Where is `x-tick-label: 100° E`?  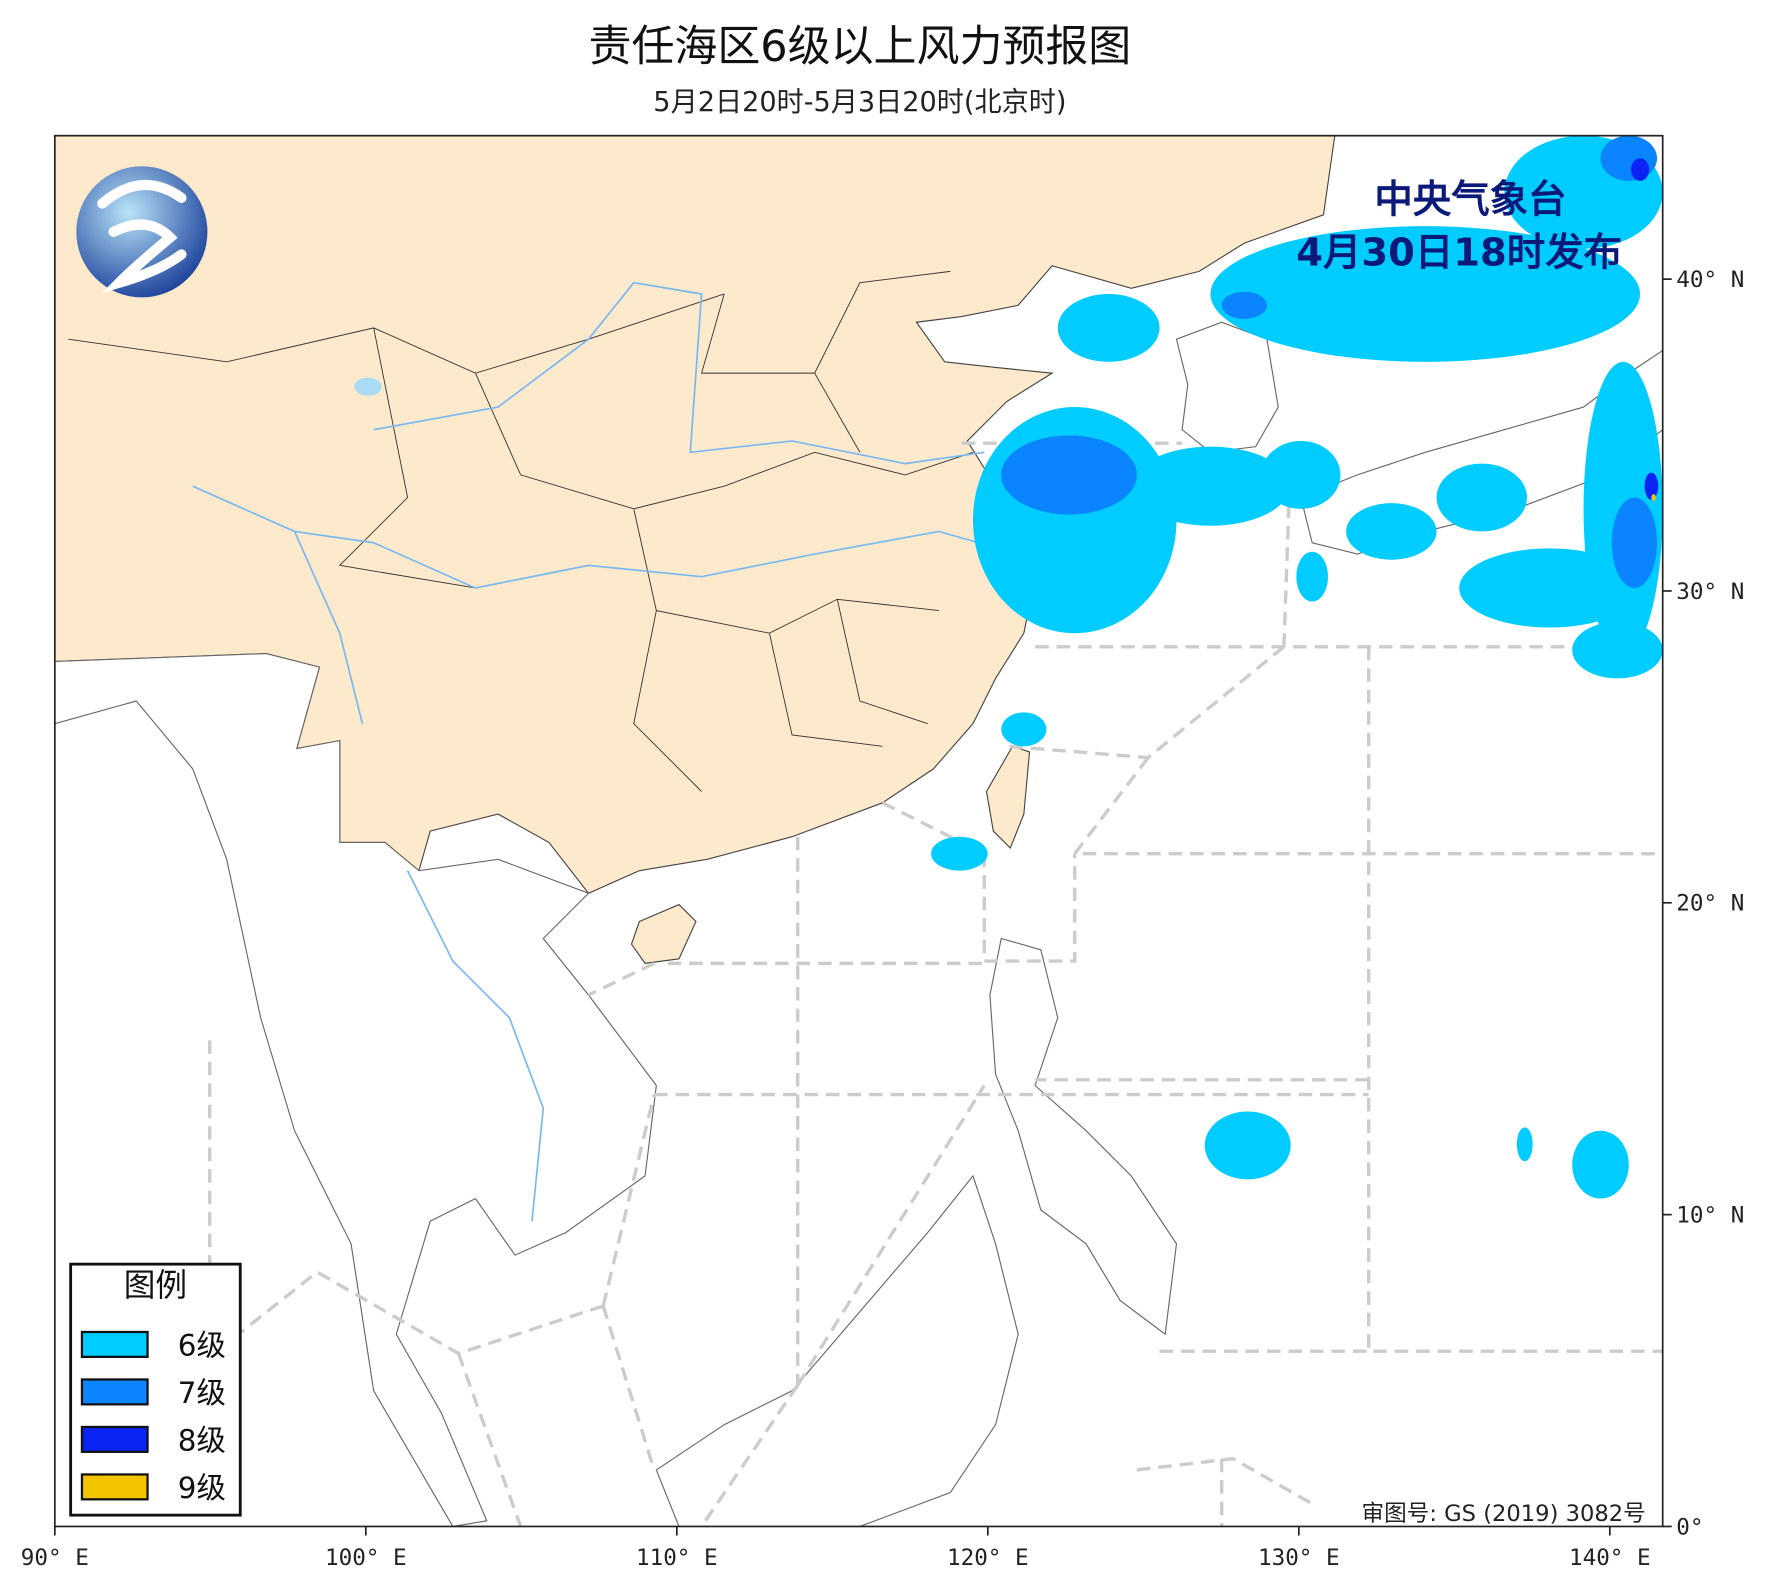 x-tick-label: 100° E is located at coordinates (366, 1558).